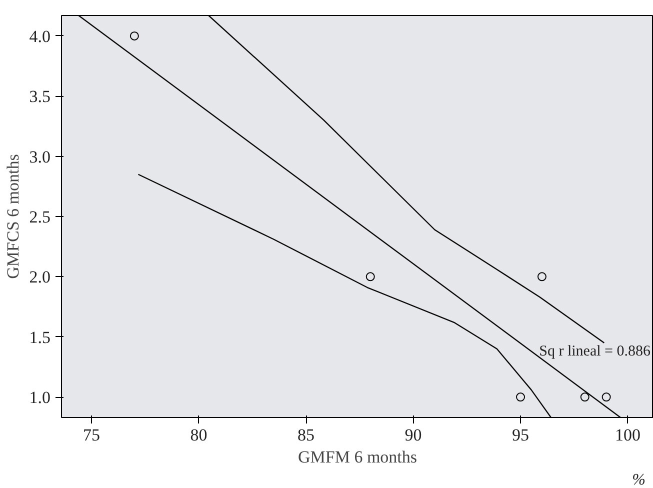  What do you see at coordinates (91, 435) in the screenshot?
I see `x-tick-label: 75` at bounding box center [91, 435].